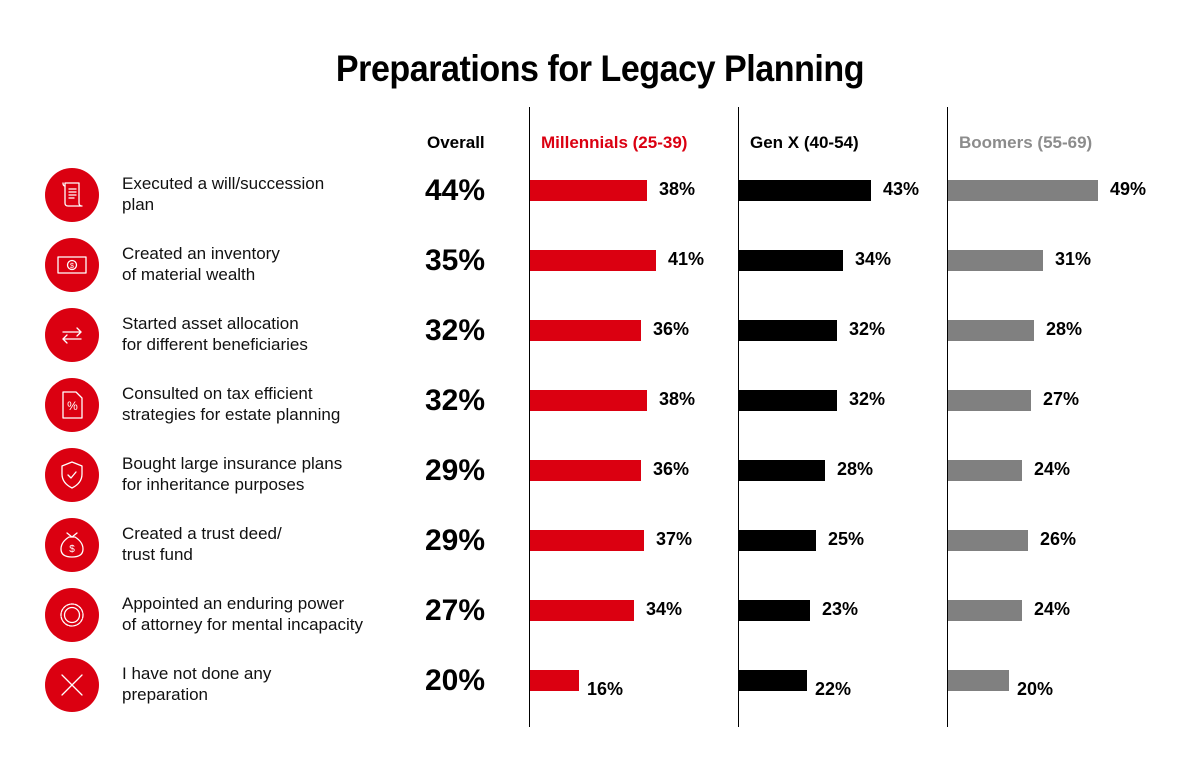  Describe the element at coordinates (1058, 539) in the screenshot. I see `value-label-boomers: 26%` at that location.